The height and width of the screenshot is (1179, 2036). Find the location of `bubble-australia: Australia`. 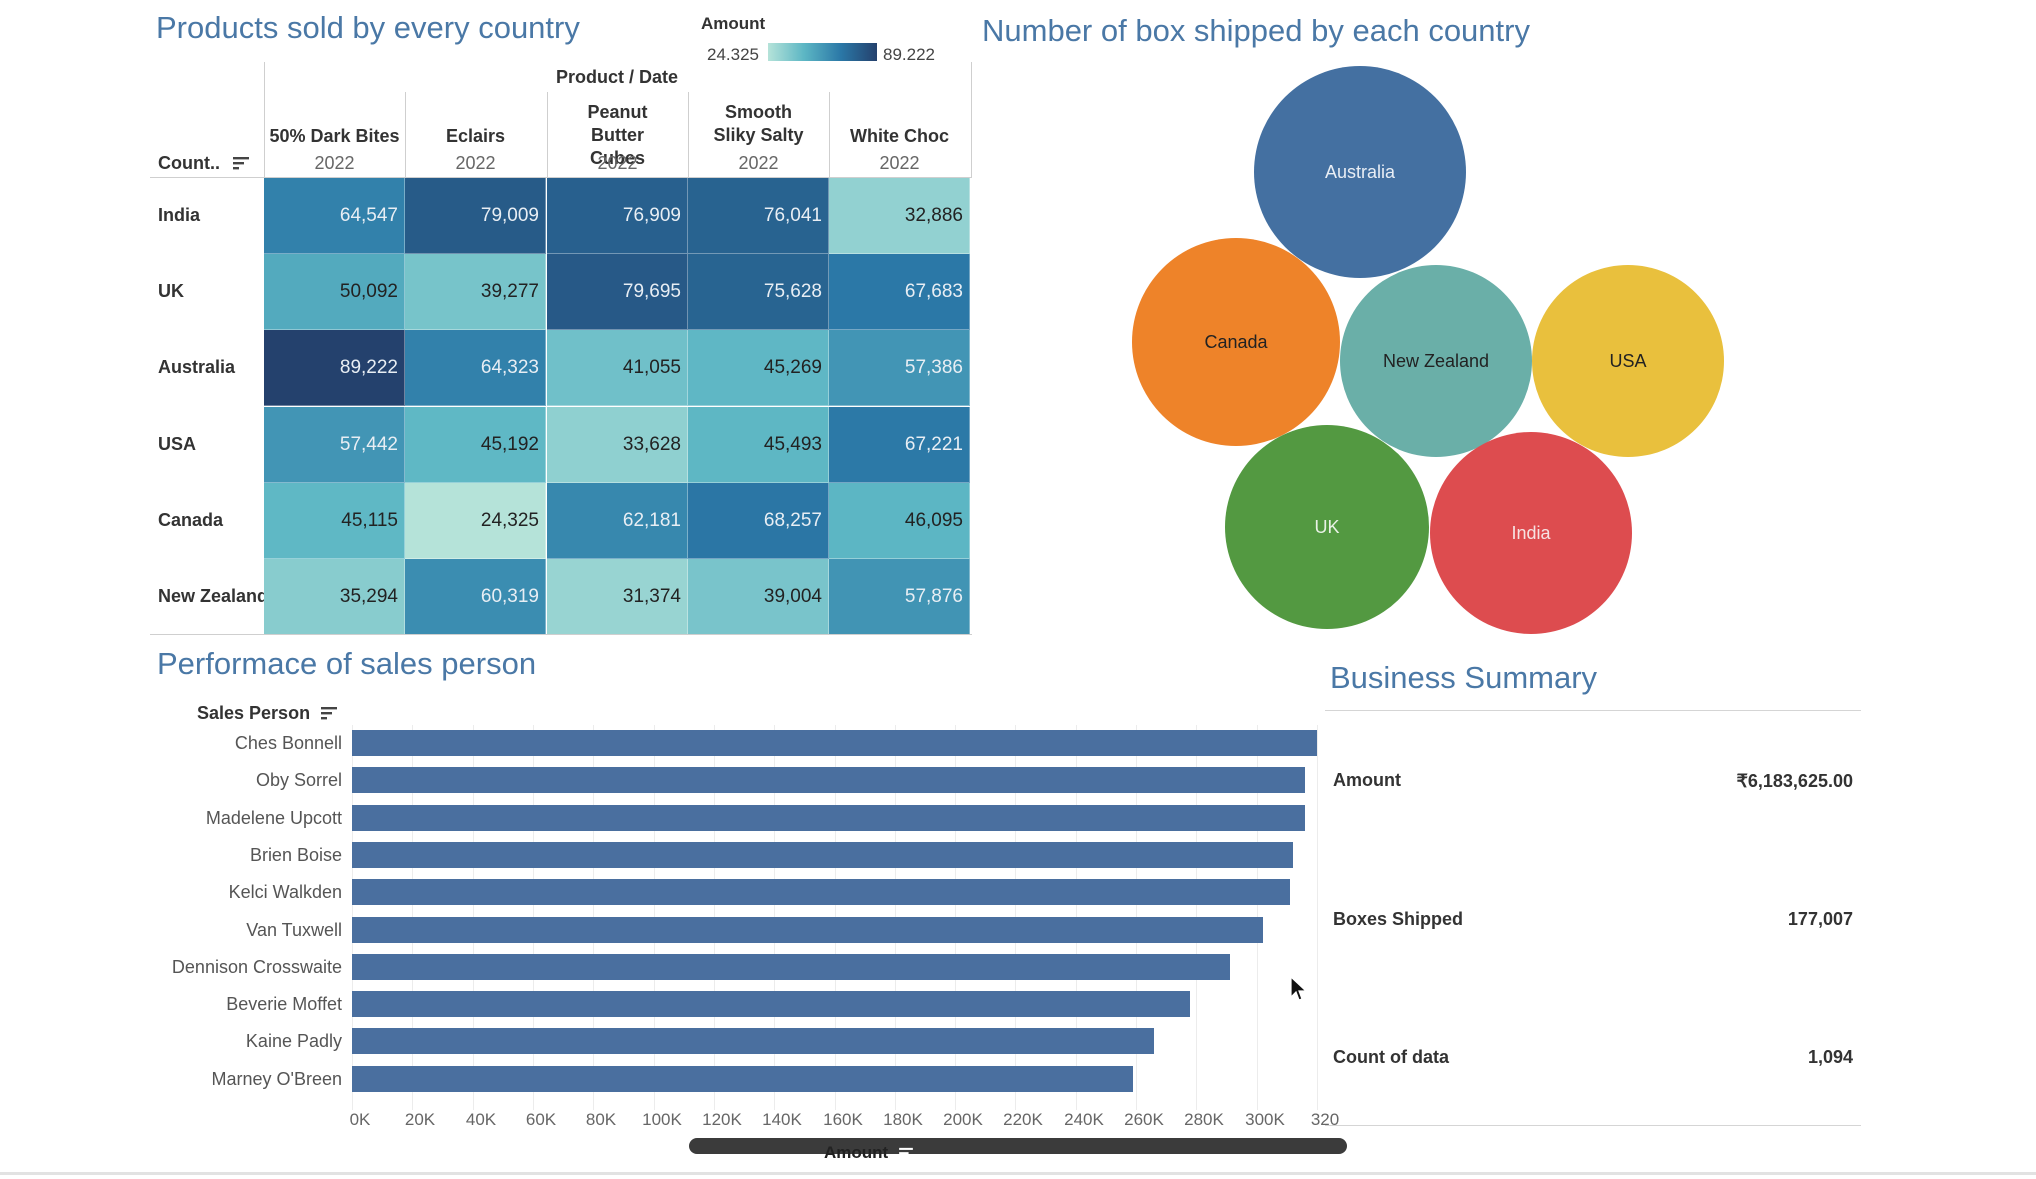

bubble-australia: Australia is located at coordinates (1360, 172).